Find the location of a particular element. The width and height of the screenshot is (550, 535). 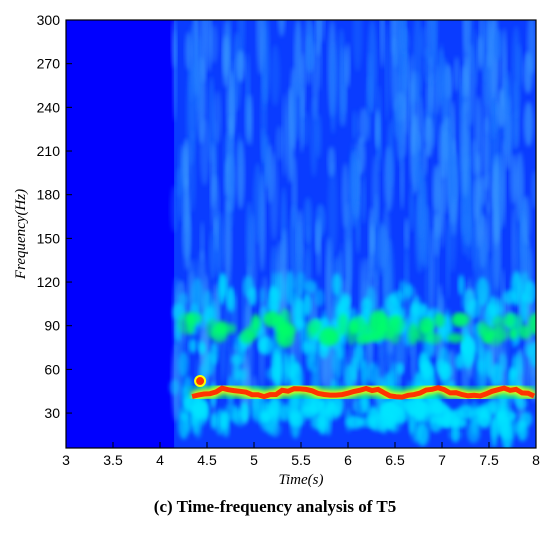

y-tick-label: 300 is located at coordinates (49, 20).